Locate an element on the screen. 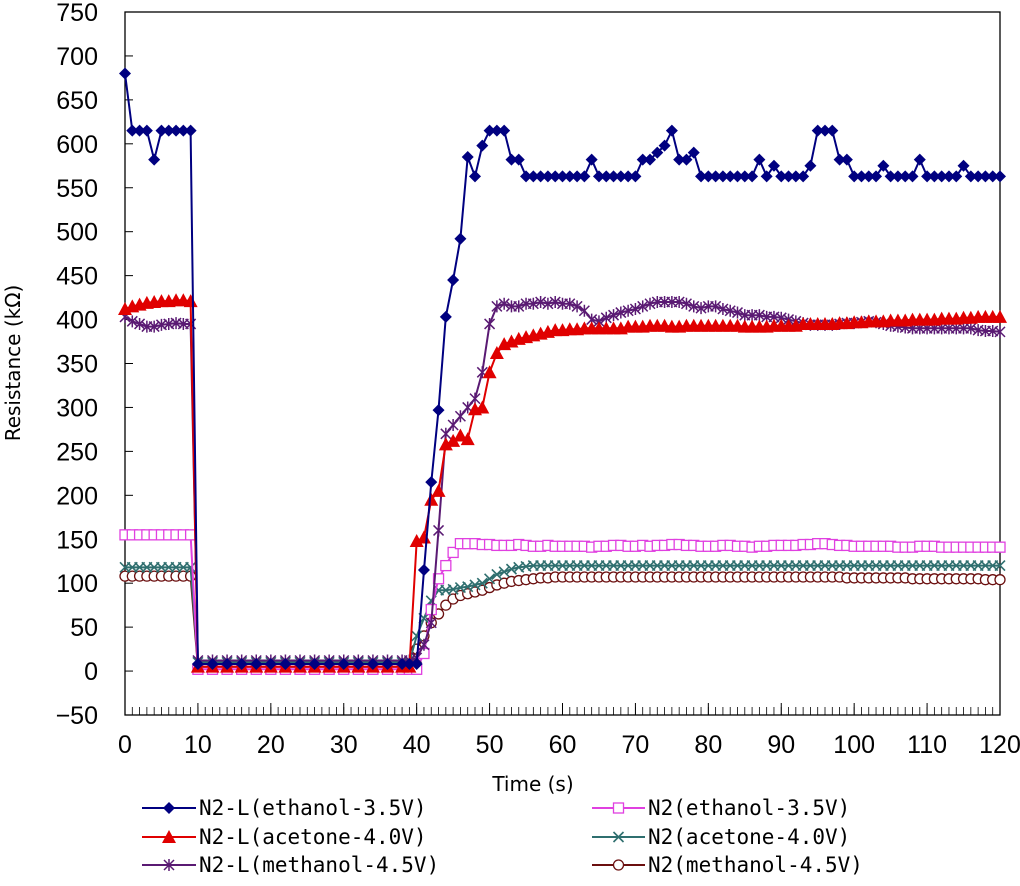 The image size is (1020, 886). legend-entry: N2(methanol-4.5V) is located at coordinates (727, 865).